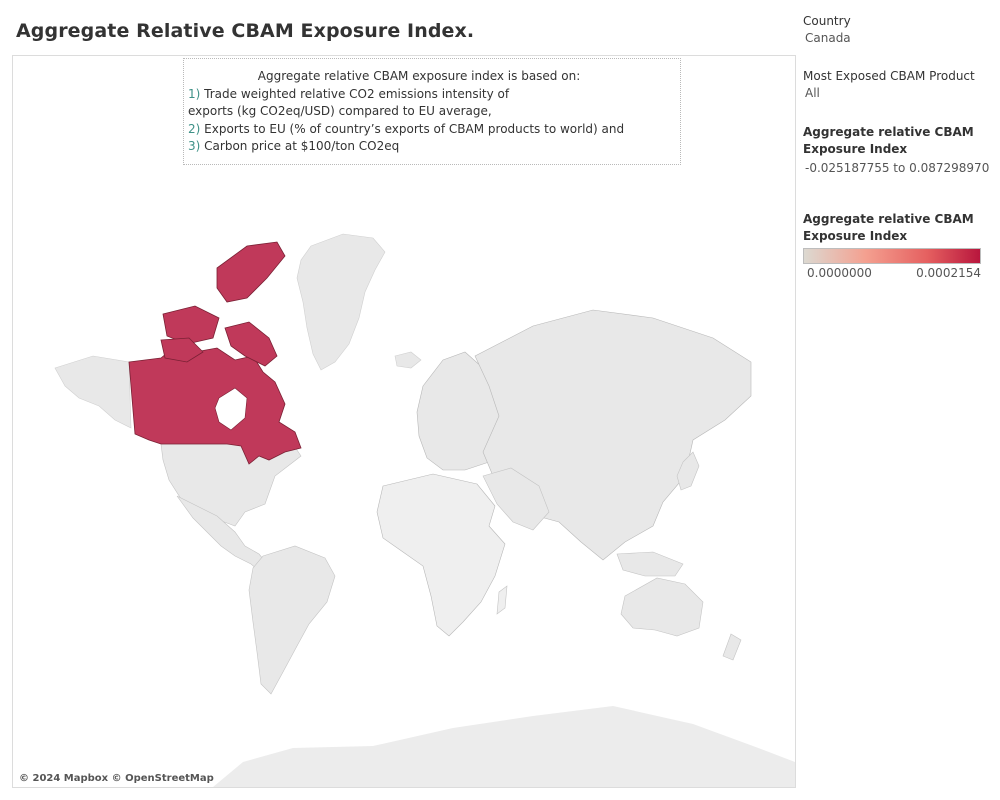 This screenshot has height=800, width=1000. Describe the element at coordinates (948, 273) in the screenshot. I see `legend-max-label: 0.0002154` at that location.